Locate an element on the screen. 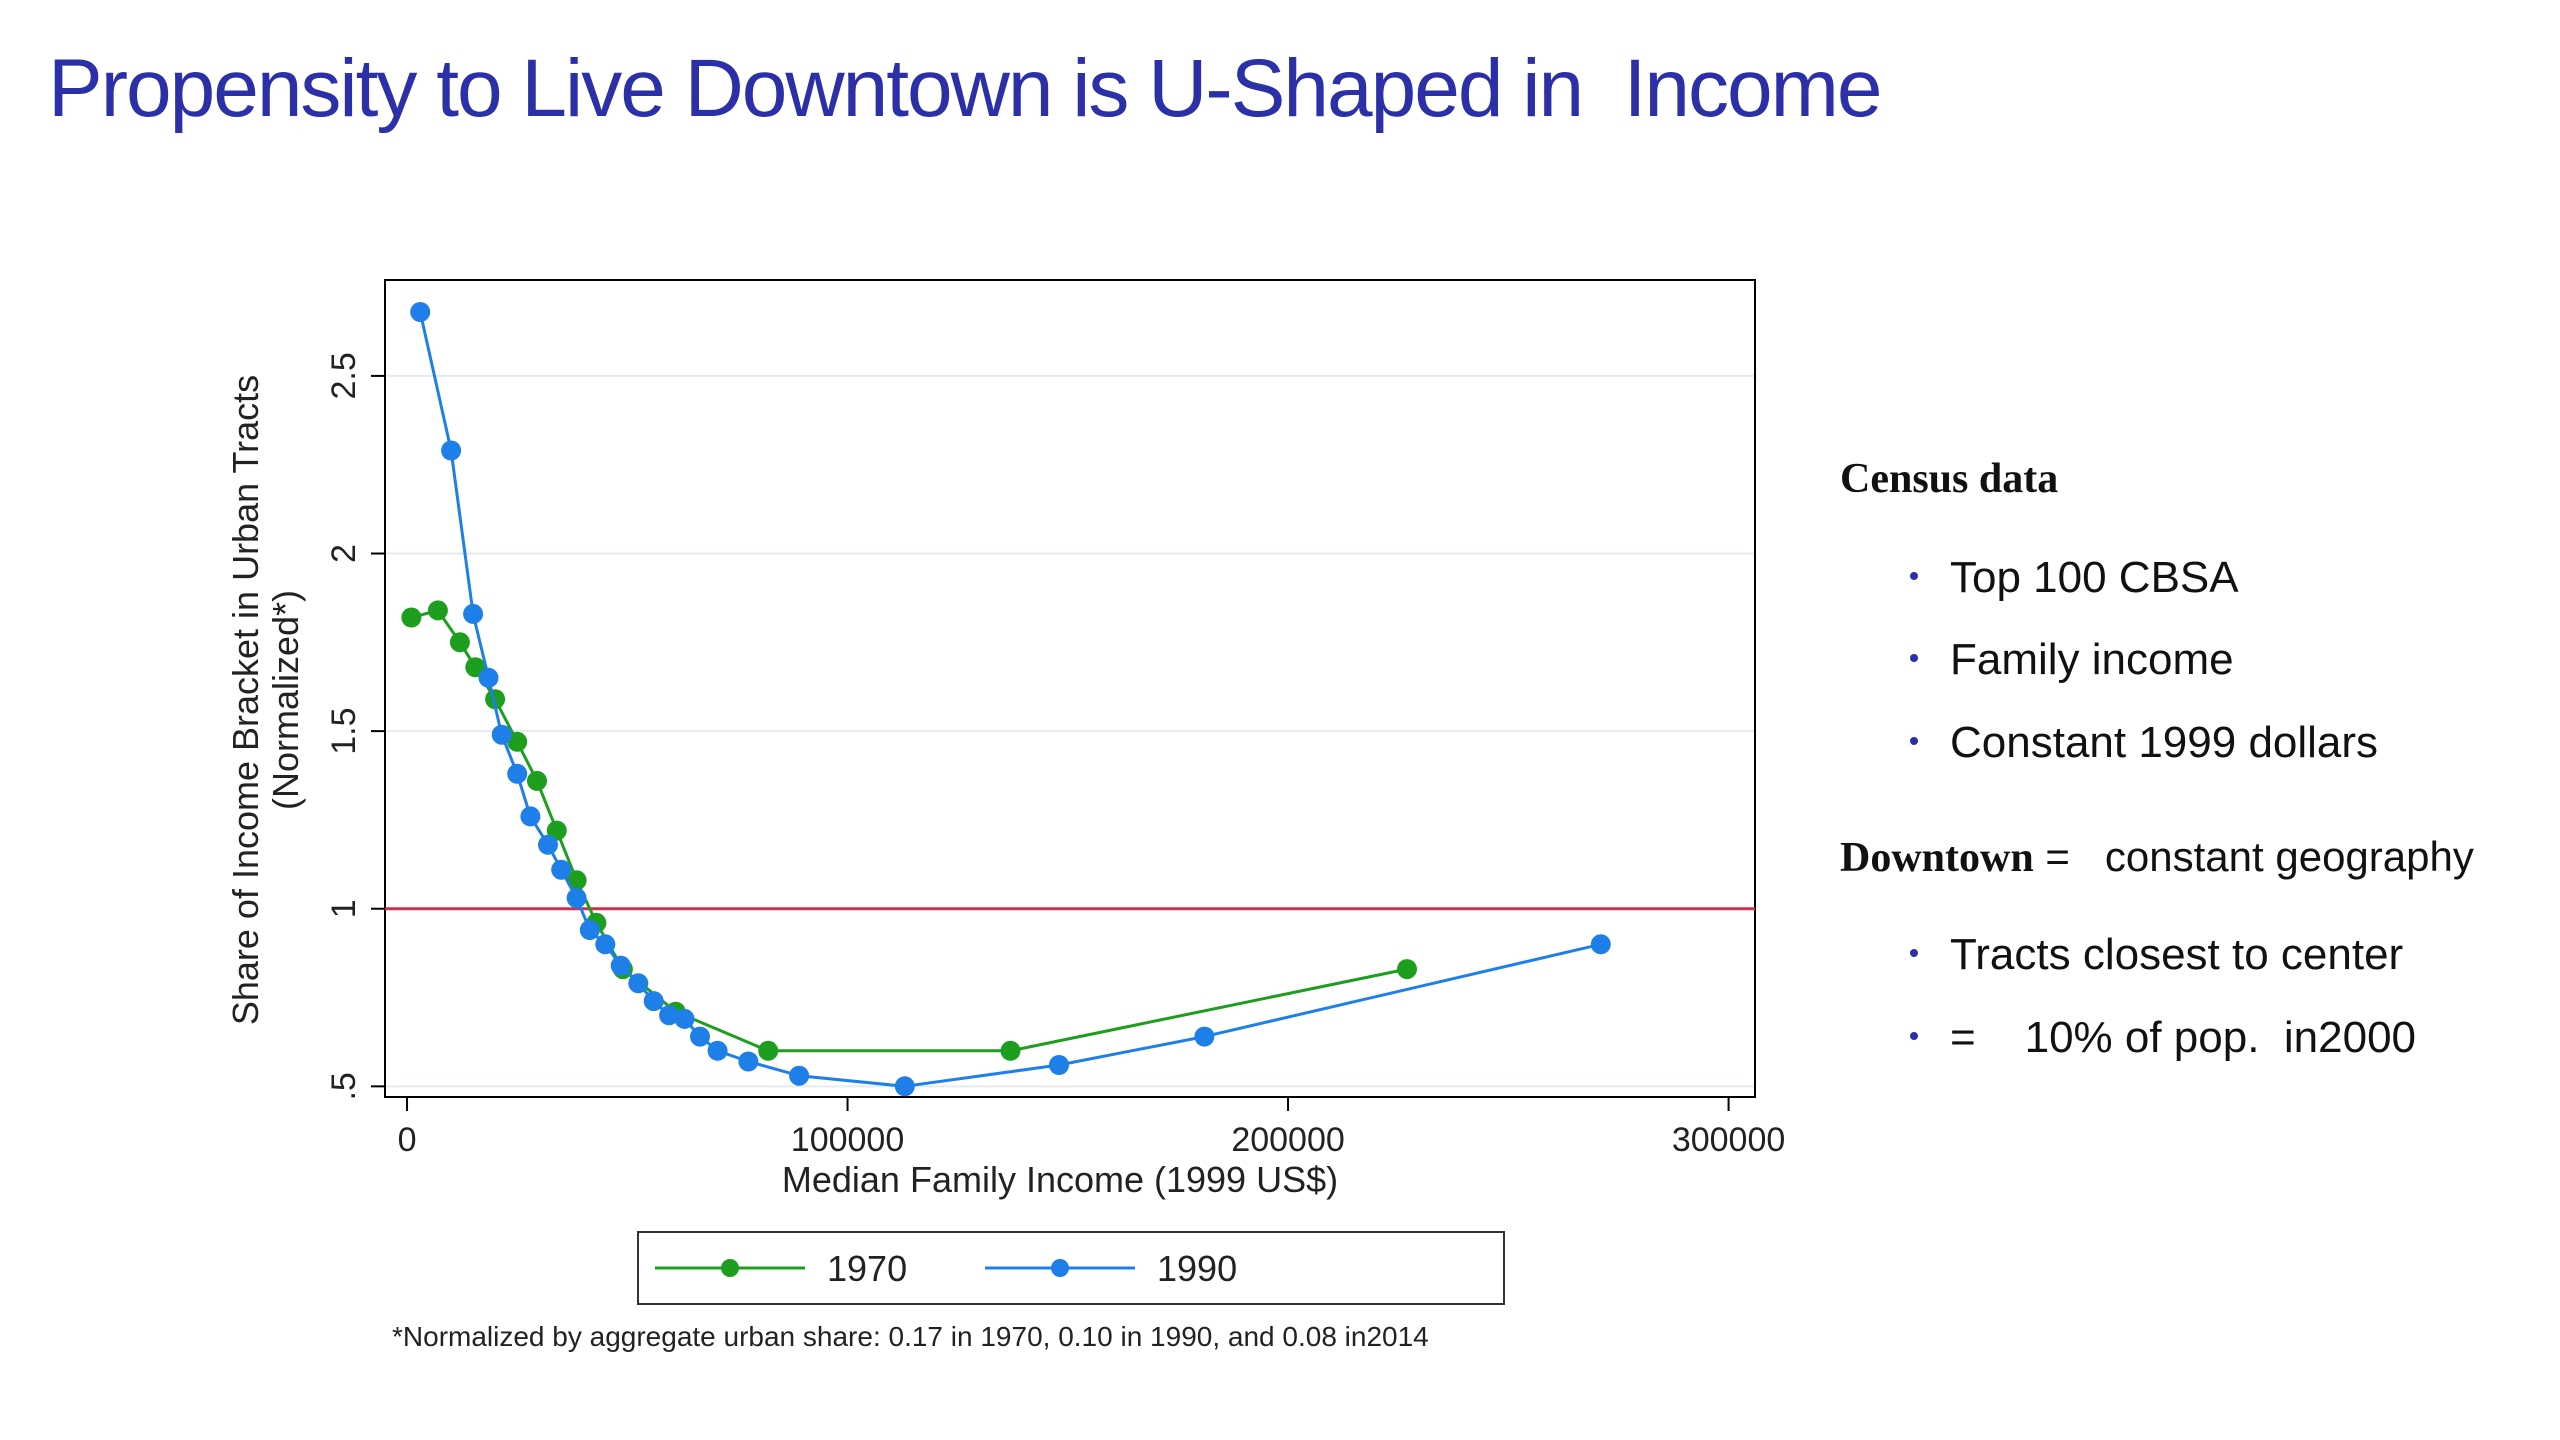  legend-1970-label: 1970 is located at coordinates (867, 1268).